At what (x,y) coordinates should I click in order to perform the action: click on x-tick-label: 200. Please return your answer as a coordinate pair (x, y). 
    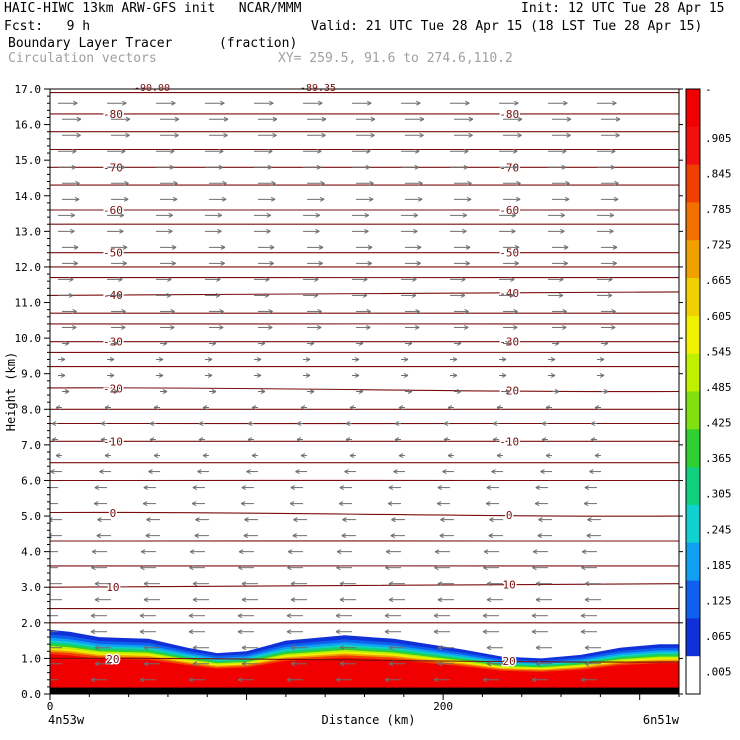
    Looking at the image, I should click on (443, 706).